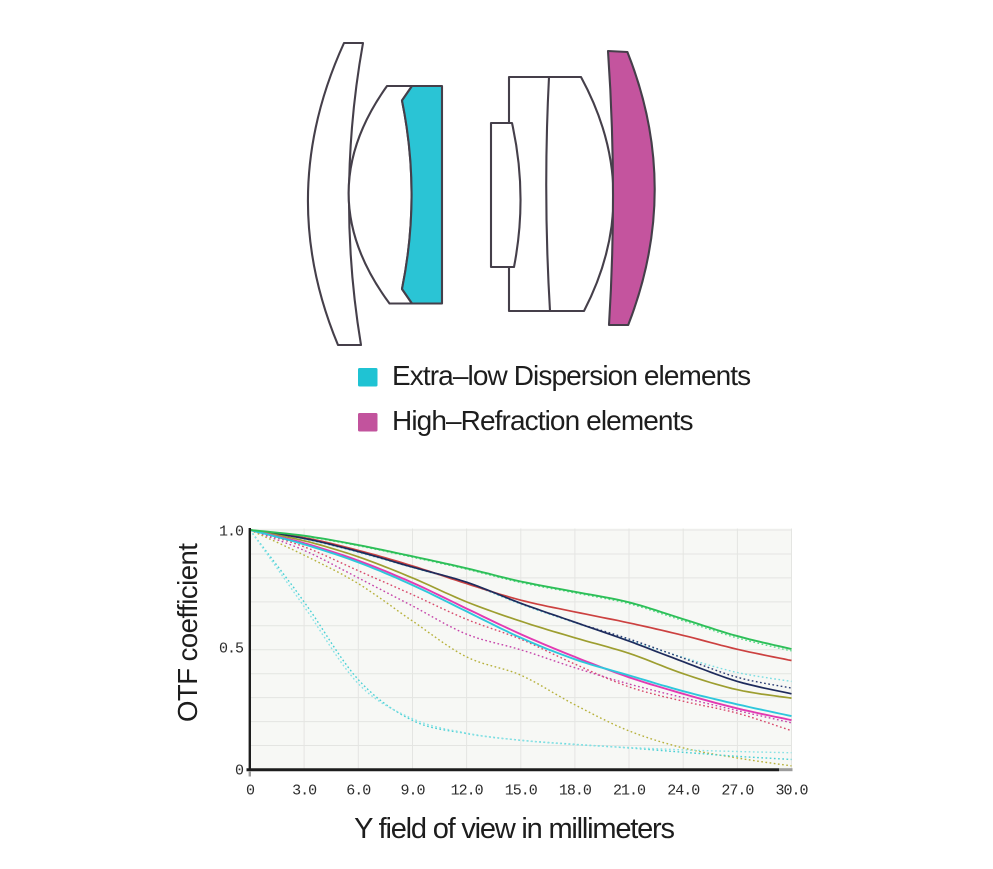 This screenshot has height=869, width=993. What do you see at coordinates (187, 632) in the screenshot?
I see `svg-text: OTF coefficient` at bounding box center [187, 632].